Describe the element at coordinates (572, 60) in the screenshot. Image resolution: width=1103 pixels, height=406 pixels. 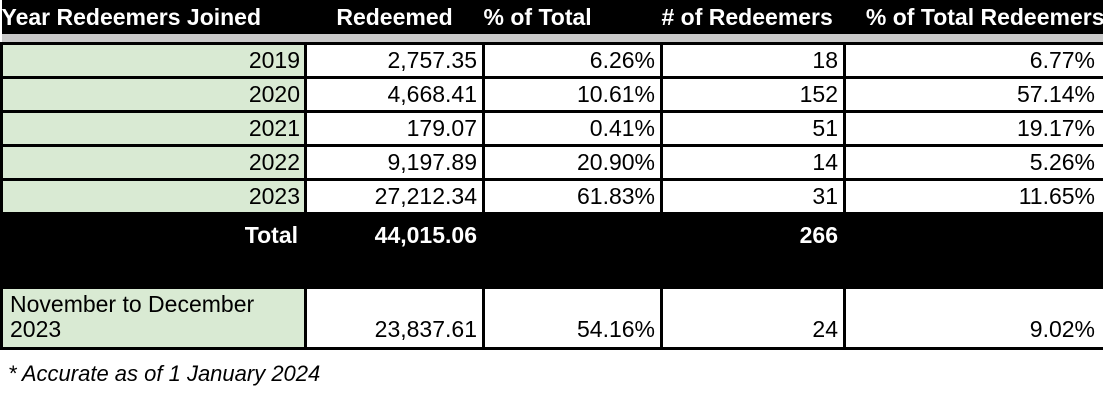
I see `cell-pct-of-total: 6.26%` at that location.